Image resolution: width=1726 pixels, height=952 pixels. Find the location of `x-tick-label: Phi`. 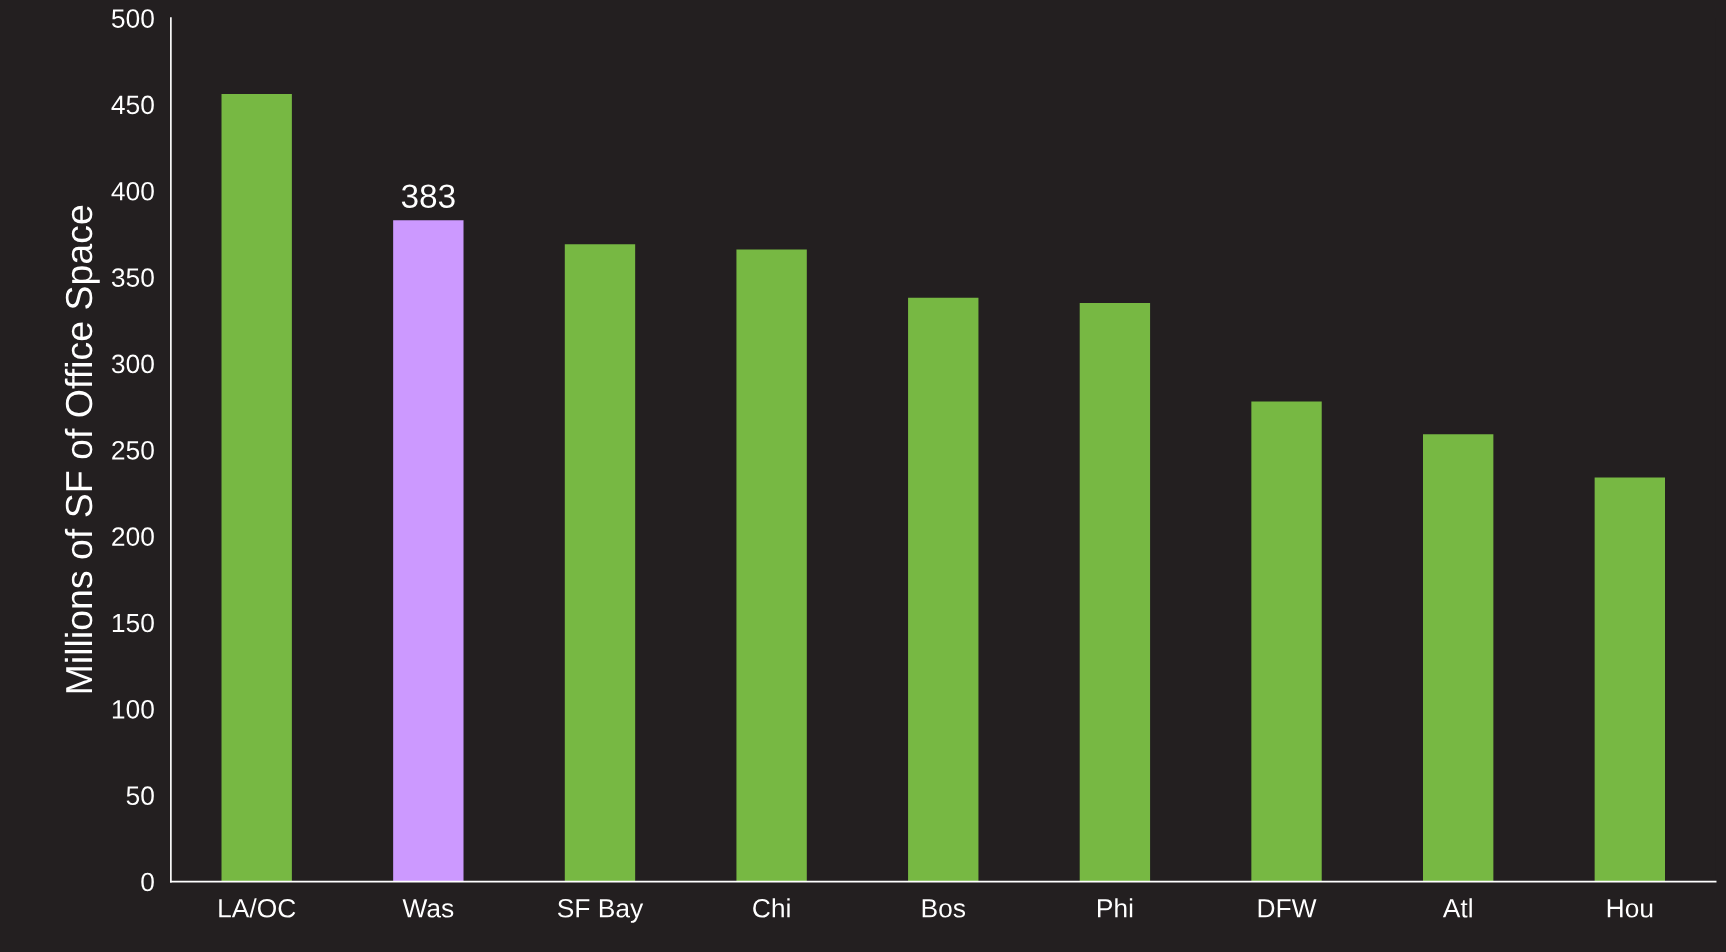

x-tick-label: Phi is located at coordinates (1115, 908).